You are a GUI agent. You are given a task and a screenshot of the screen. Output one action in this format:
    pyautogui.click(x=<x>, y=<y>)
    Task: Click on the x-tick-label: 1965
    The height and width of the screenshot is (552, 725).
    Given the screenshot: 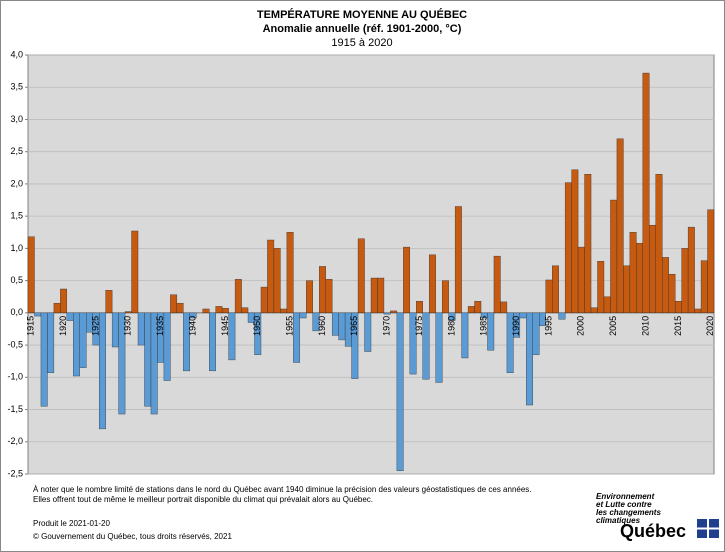 What is the action you would take?
    pyautogui.click(x=354, y=326)
    